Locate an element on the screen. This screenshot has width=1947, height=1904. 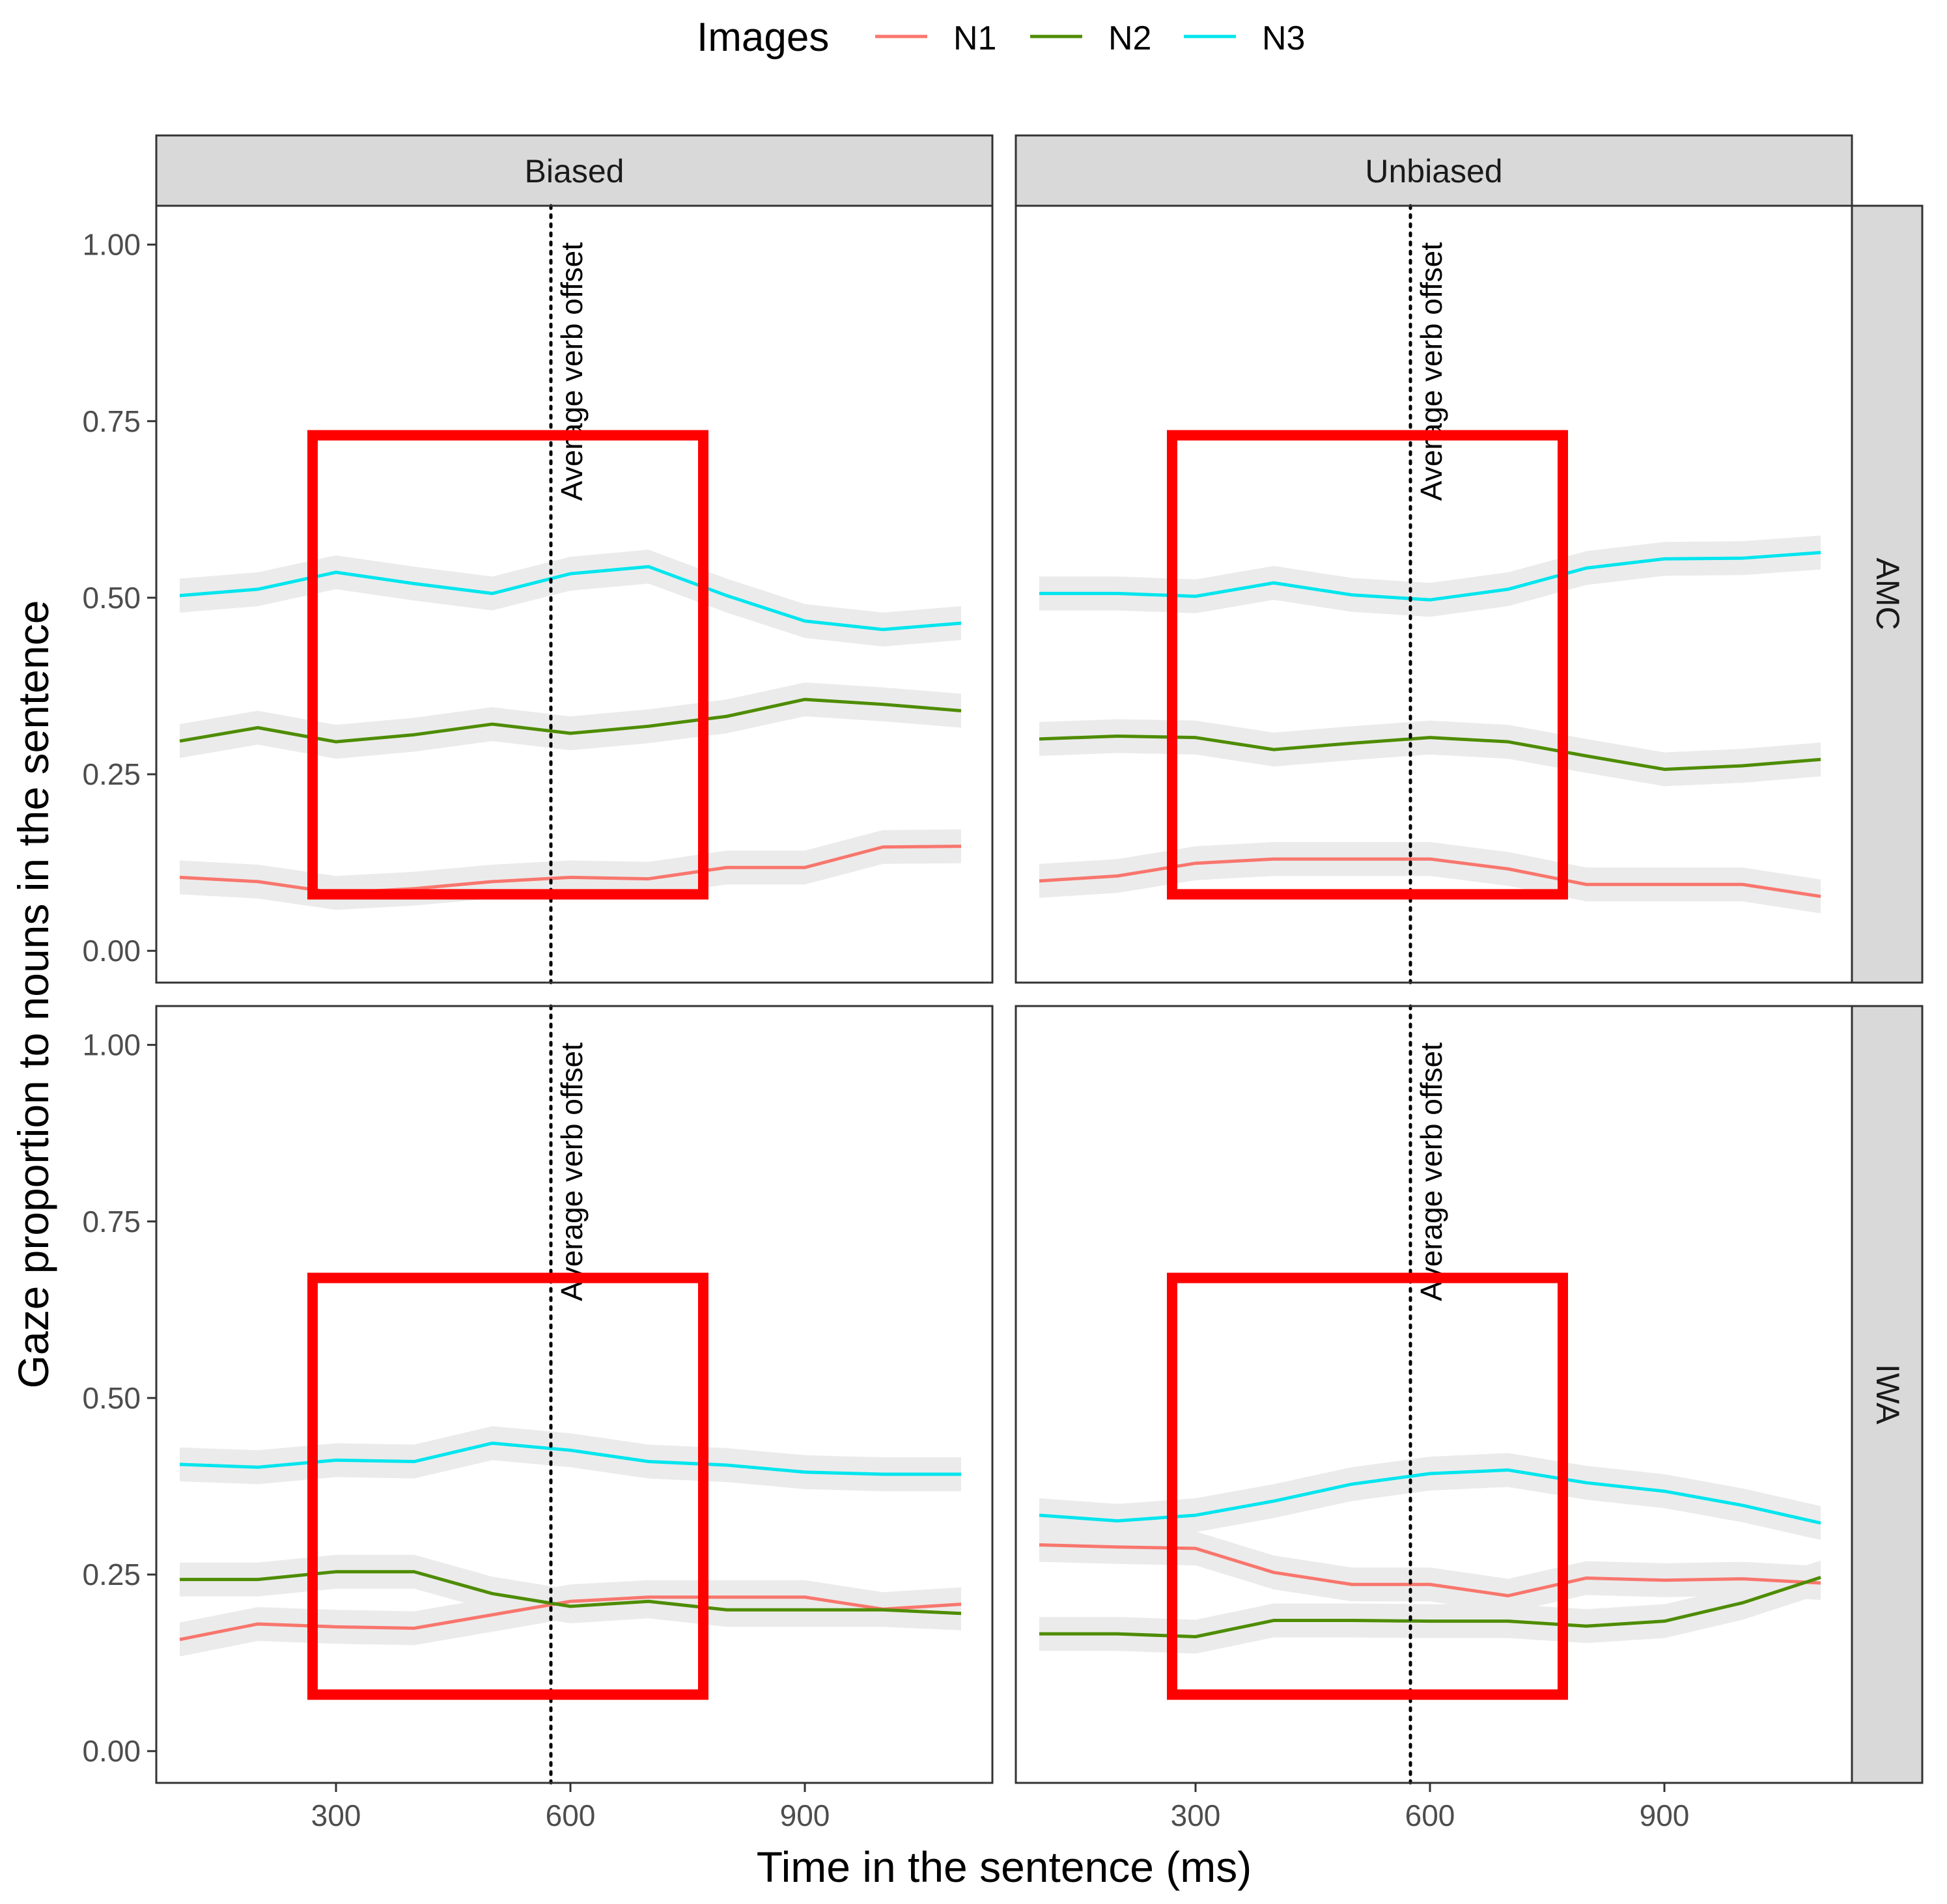
y-tick-label-iwa: 1.00 is located at coordinates (112, 1045).